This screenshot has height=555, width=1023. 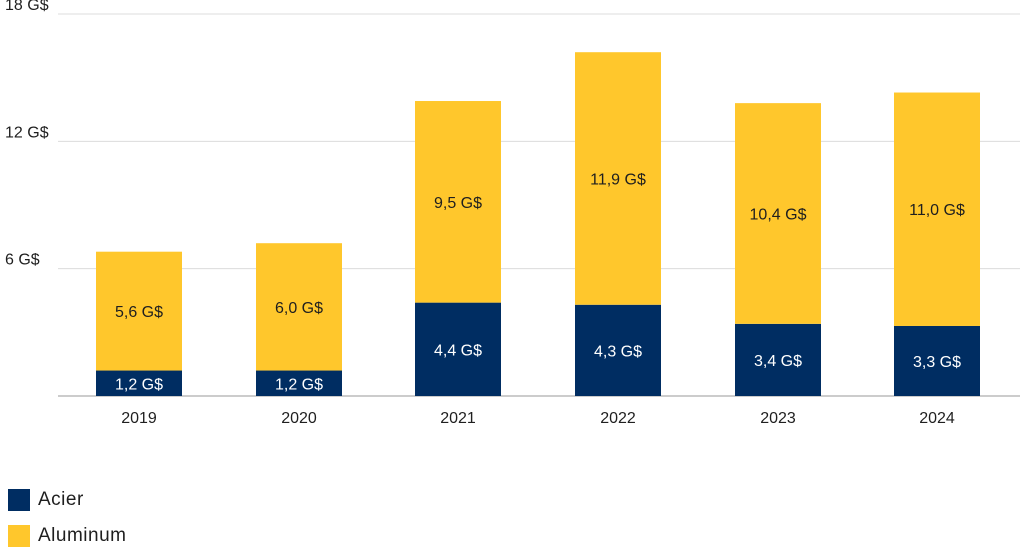 I want to click on x-tick-label-2021: 2021, so click(x=458, y=418).